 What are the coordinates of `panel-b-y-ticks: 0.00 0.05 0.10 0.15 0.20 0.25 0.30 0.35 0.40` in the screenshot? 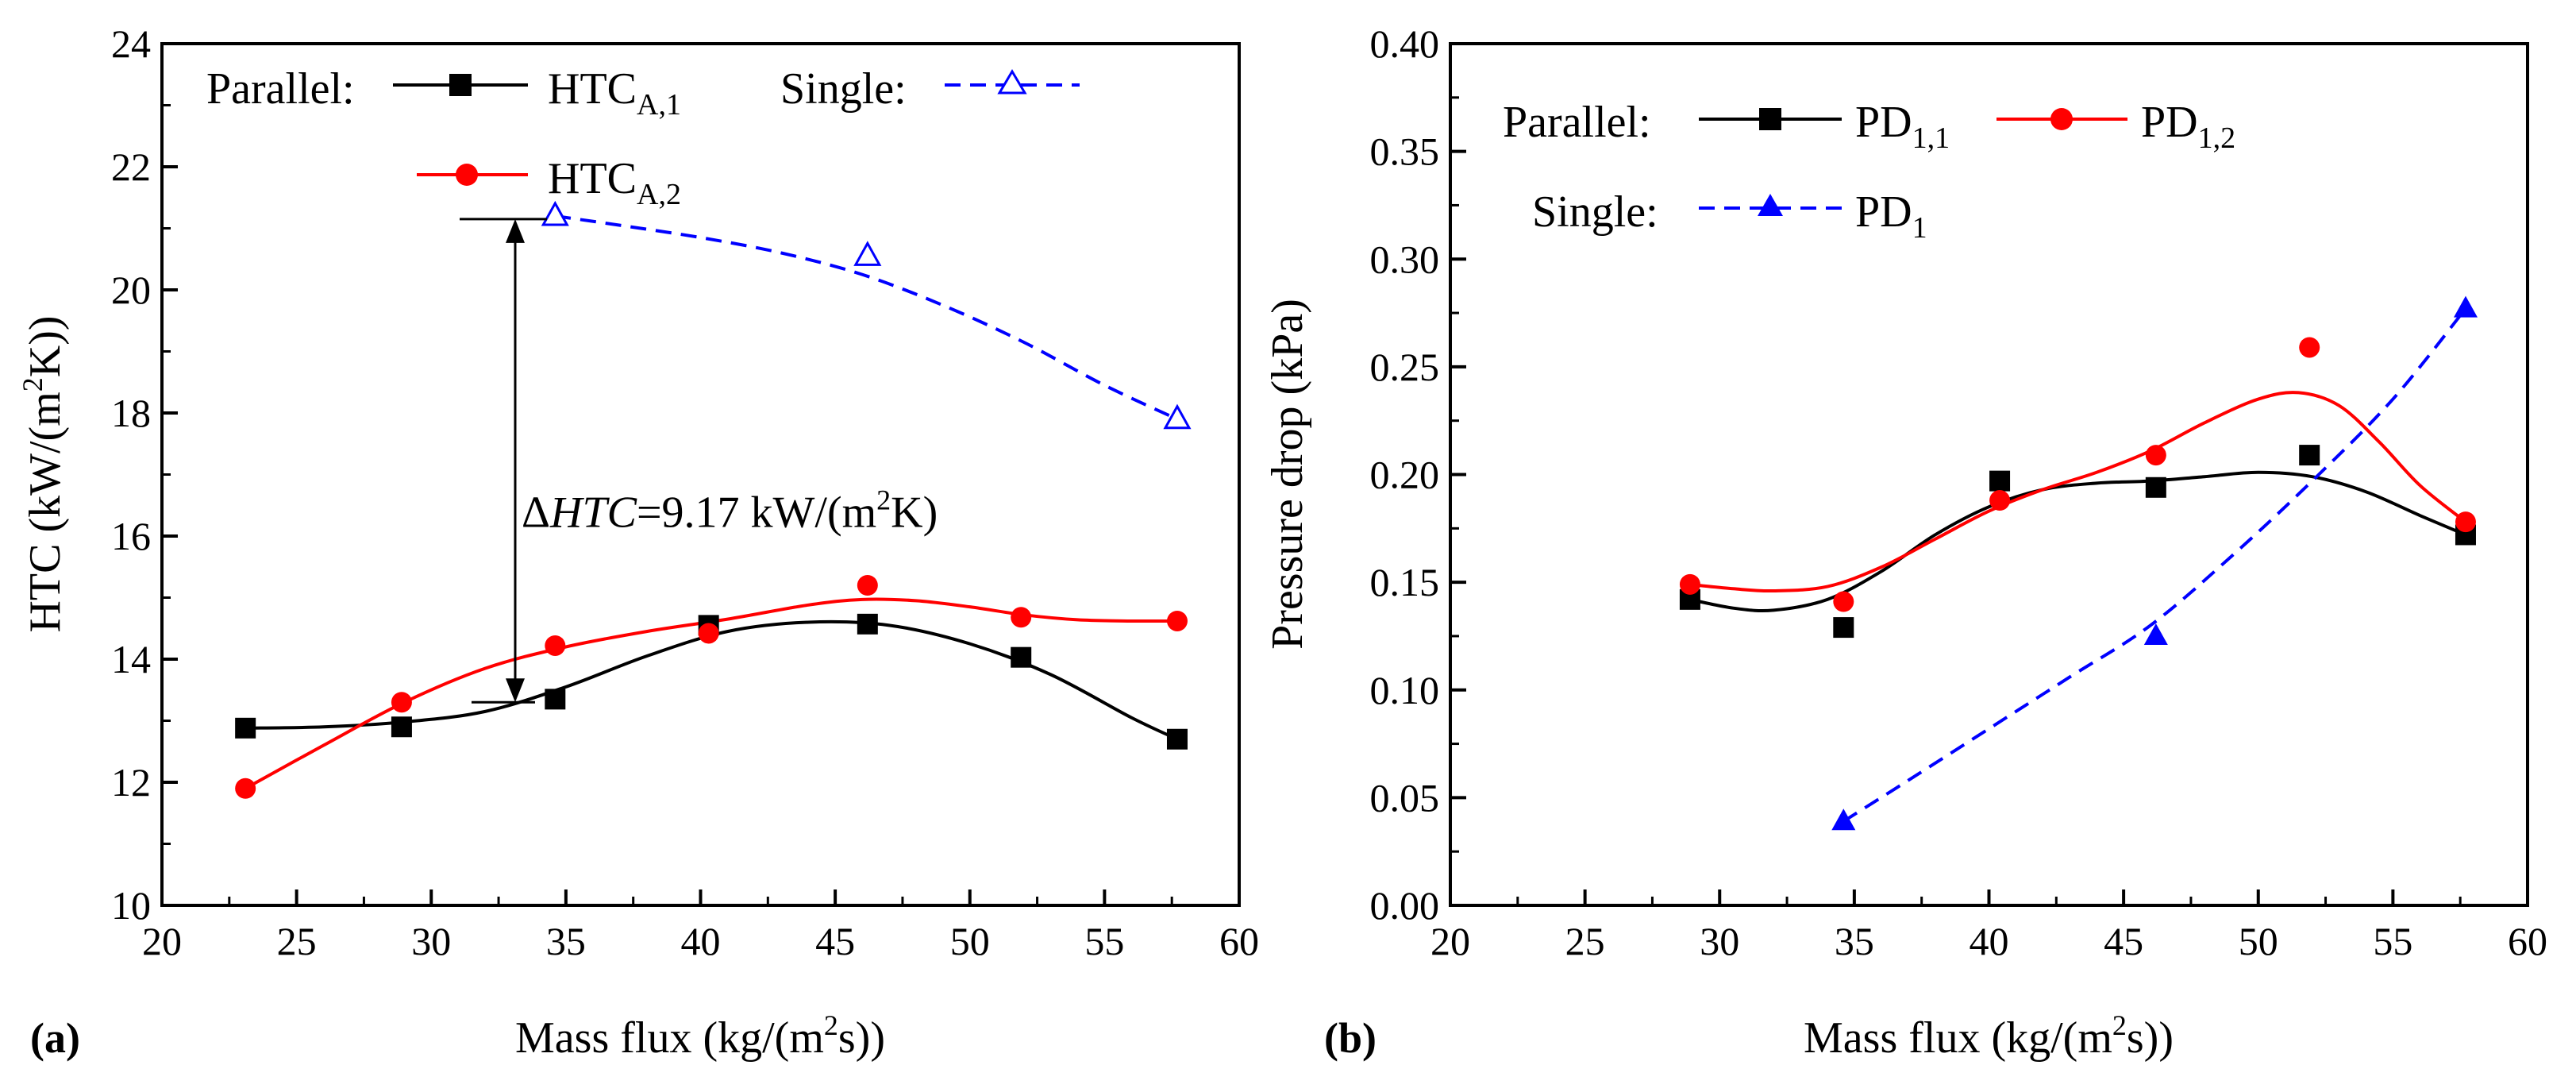 It's located at (1418, 474).